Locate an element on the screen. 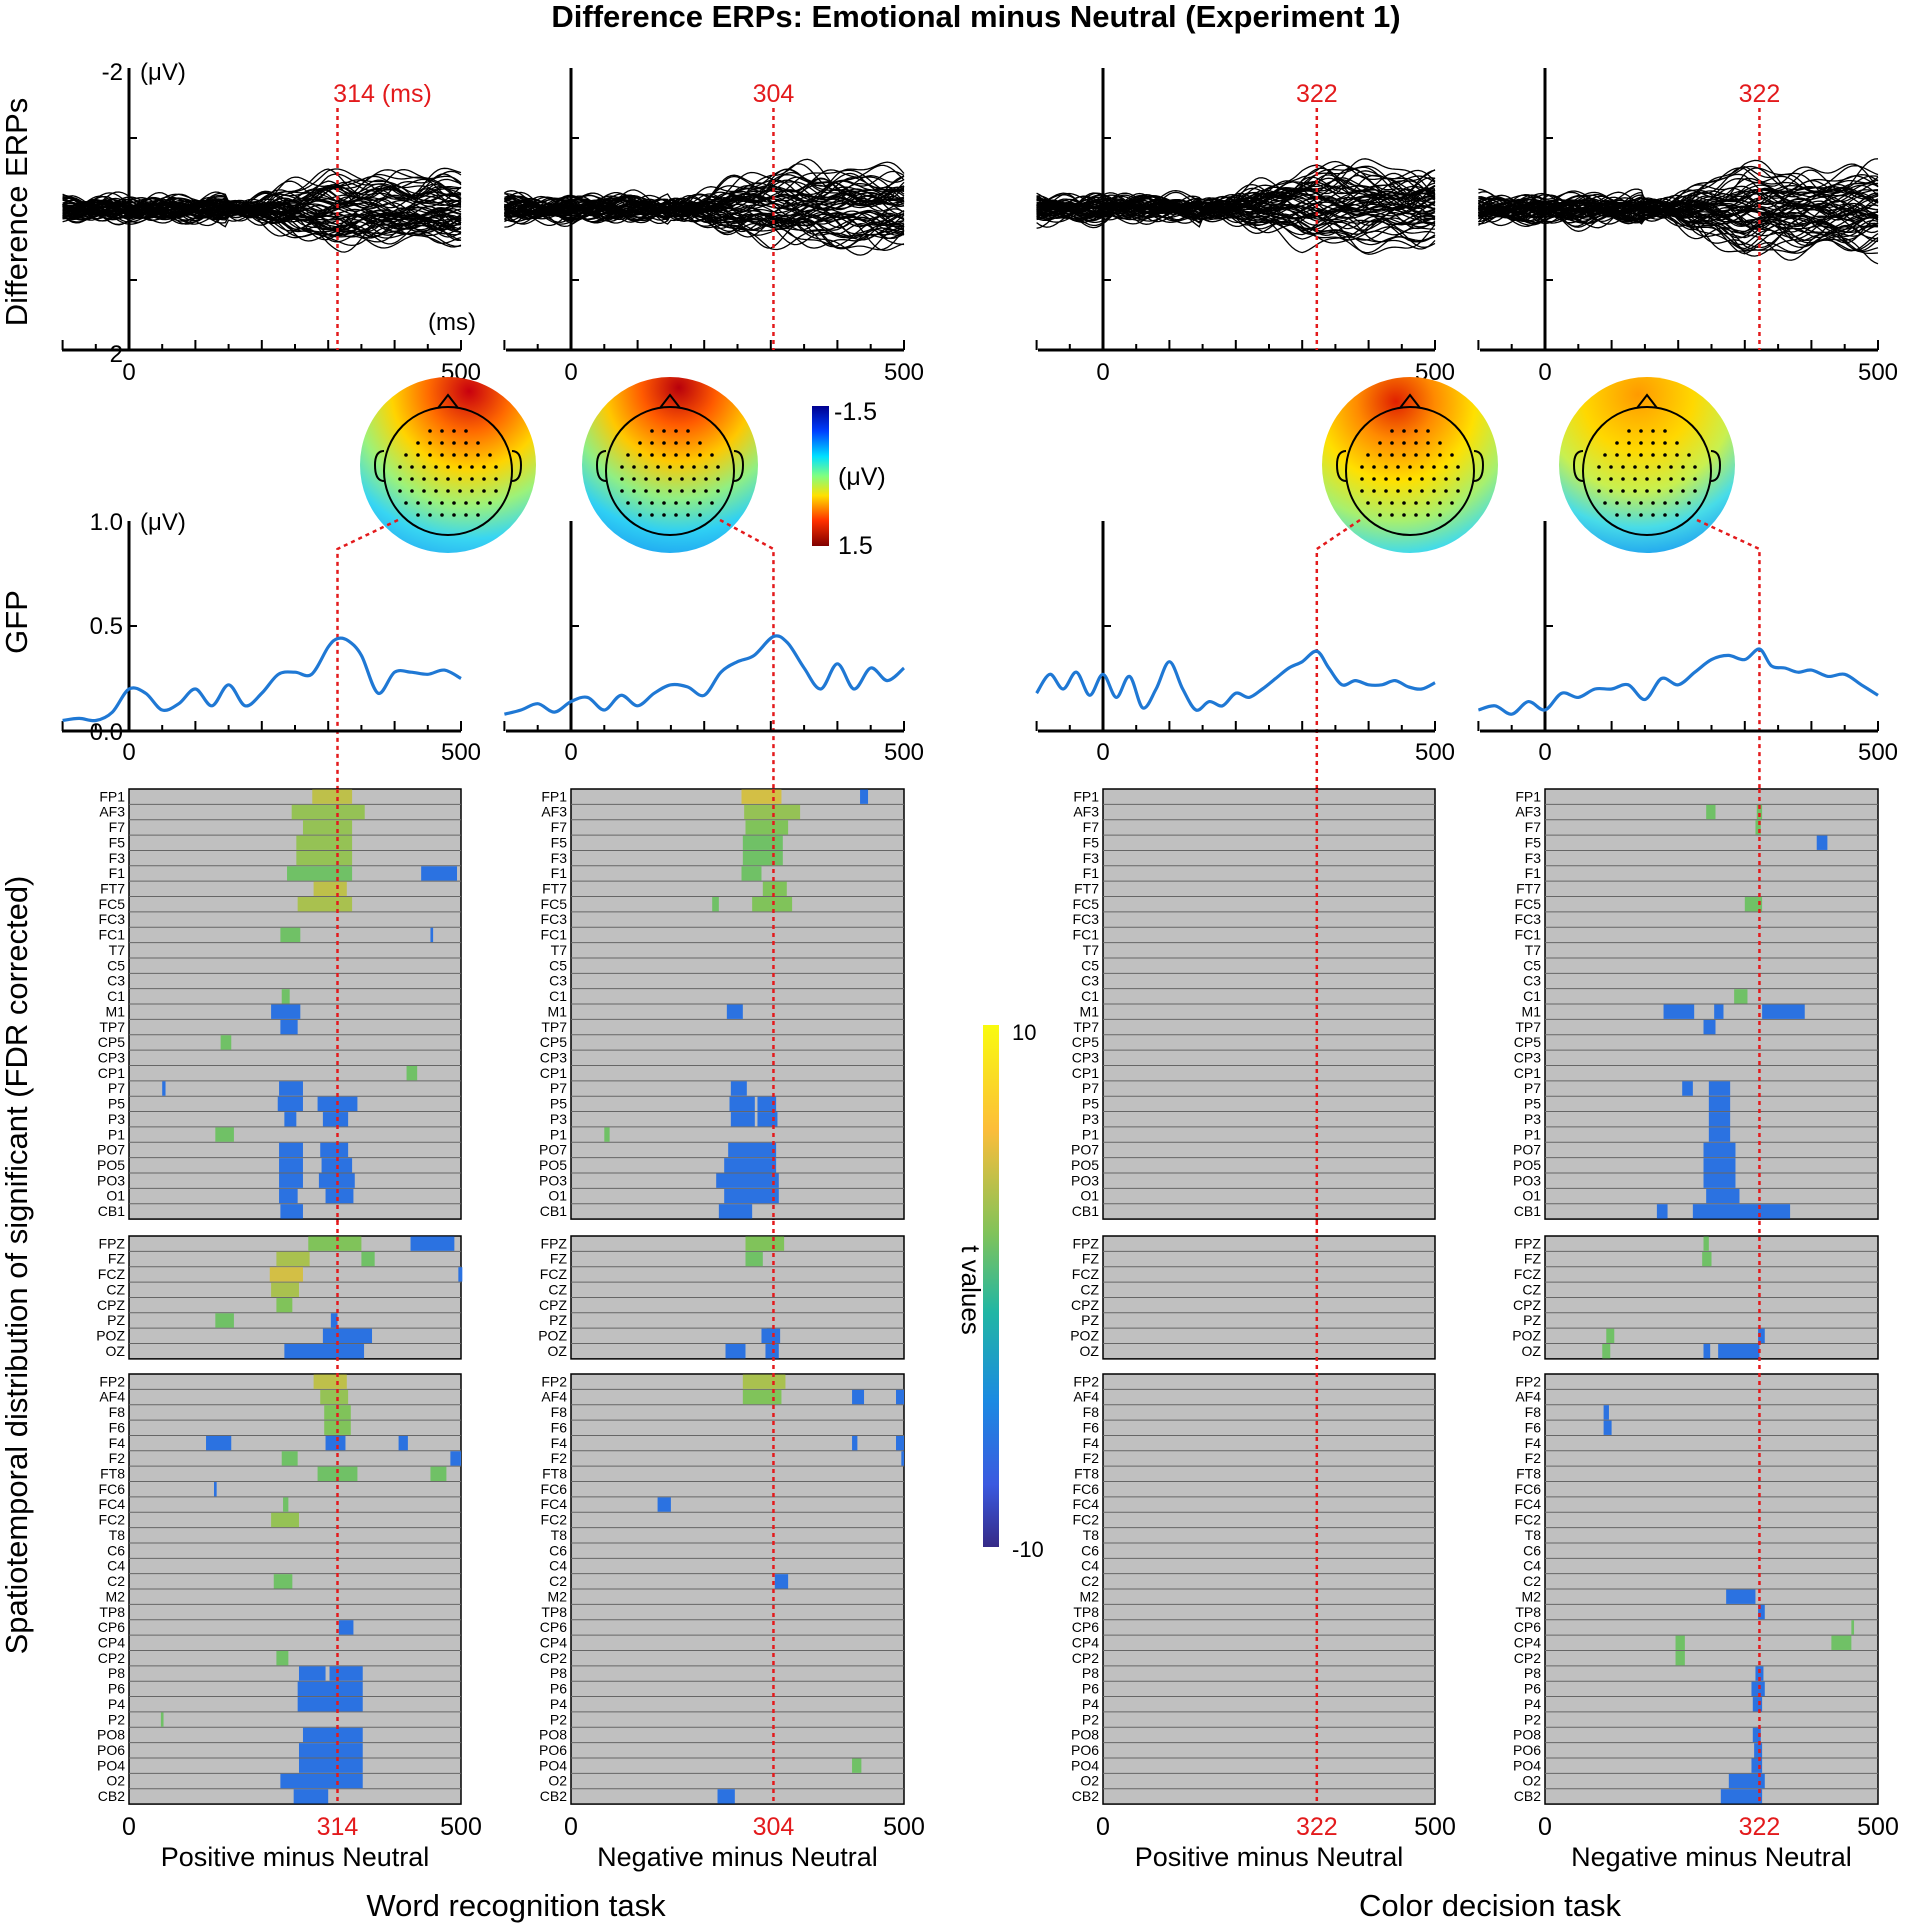 The width and height of the screenshot is (1905, 1927). electrode-label: FC6 is located at coordinates (1528, 1489).